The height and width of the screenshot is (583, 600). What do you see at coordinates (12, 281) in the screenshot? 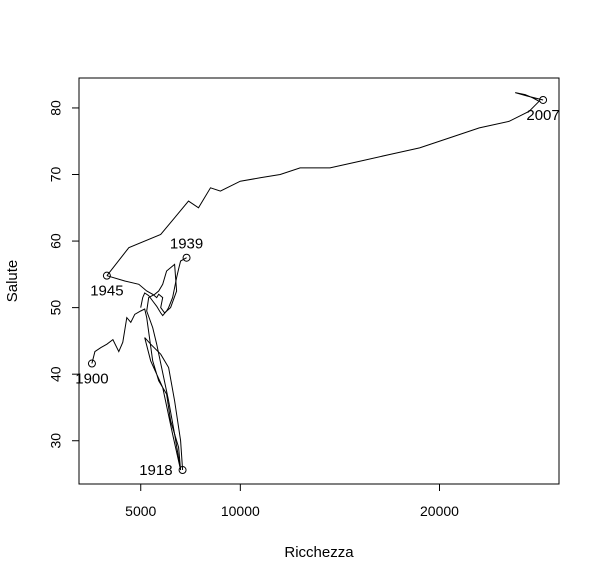
I see `y-axis-title: Salute` at bounding box center [12, 281].